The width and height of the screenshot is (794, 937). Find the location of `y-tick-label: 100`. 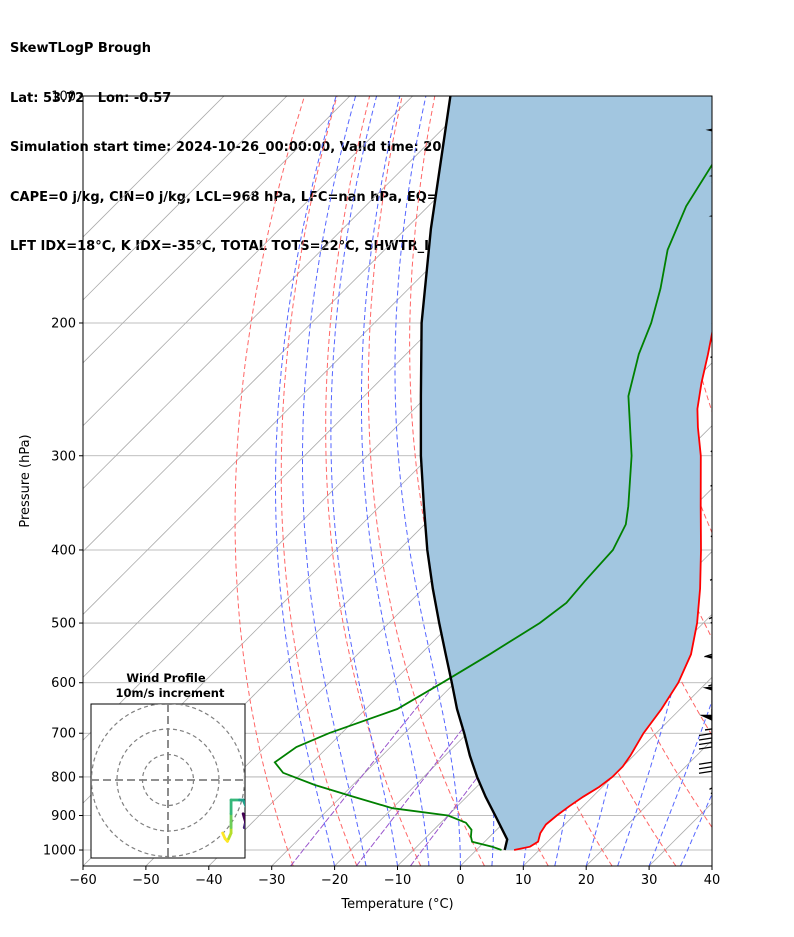

y-tick-label: 100 is located at coordinates (63, 97).